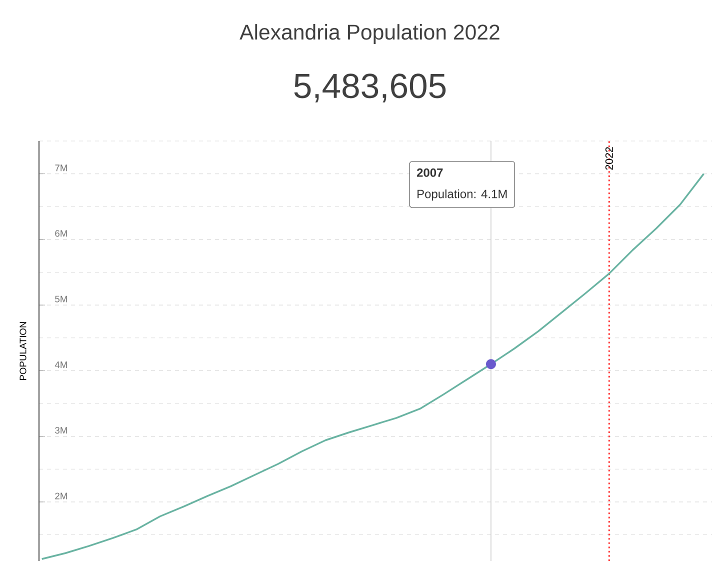  I want to click on annotation: 2022, so click(609, 158).